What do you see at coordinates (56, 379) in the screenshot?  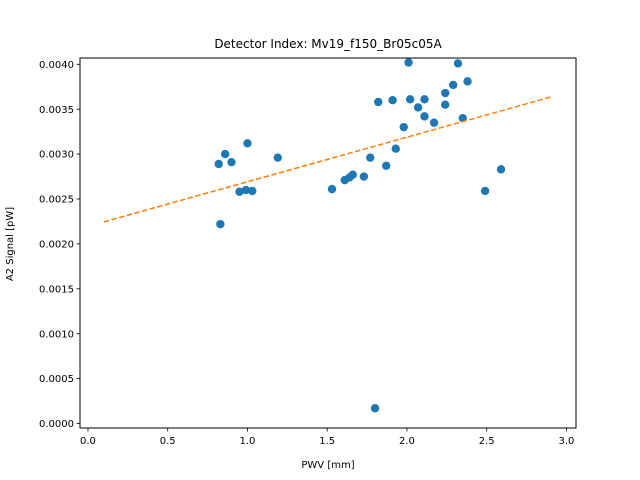 I see `y-tick-label: 0.0005` at bounding box center [56, 379].